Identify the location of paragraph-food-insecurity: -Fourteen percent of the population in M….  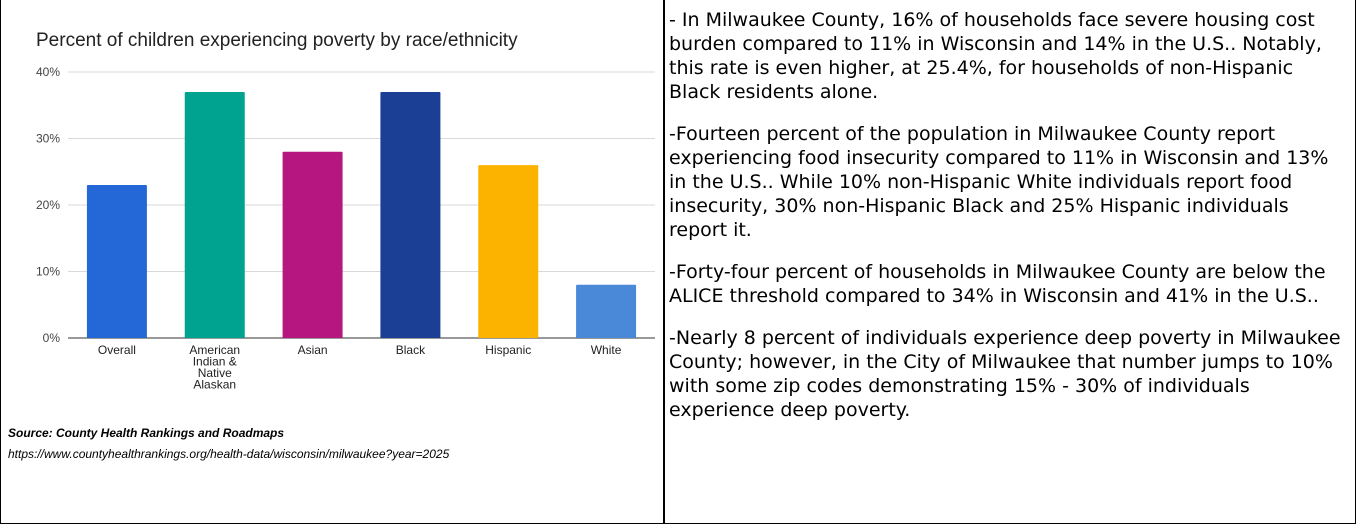
(999, 182).